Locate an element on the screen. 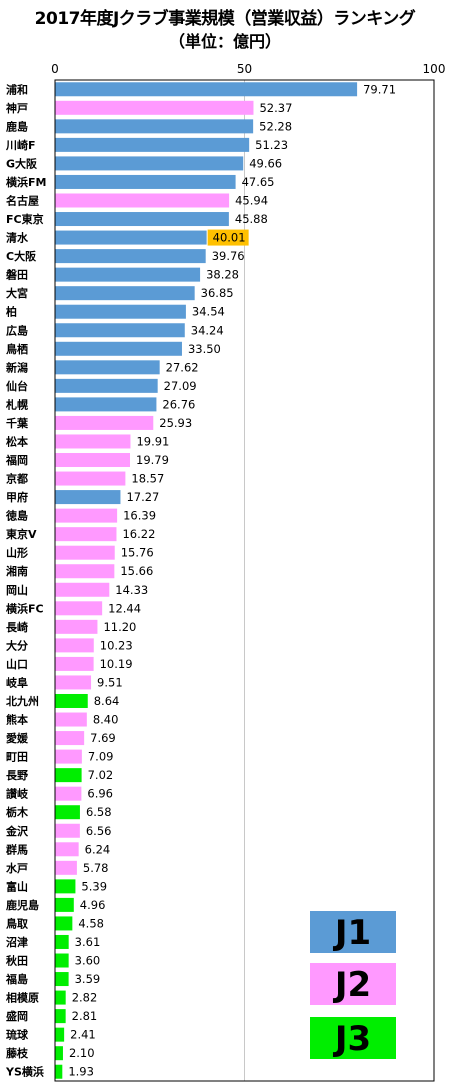 This screenshot has width=450, height=1089. value-label: 6.56 is located at coordinates (99, 831).